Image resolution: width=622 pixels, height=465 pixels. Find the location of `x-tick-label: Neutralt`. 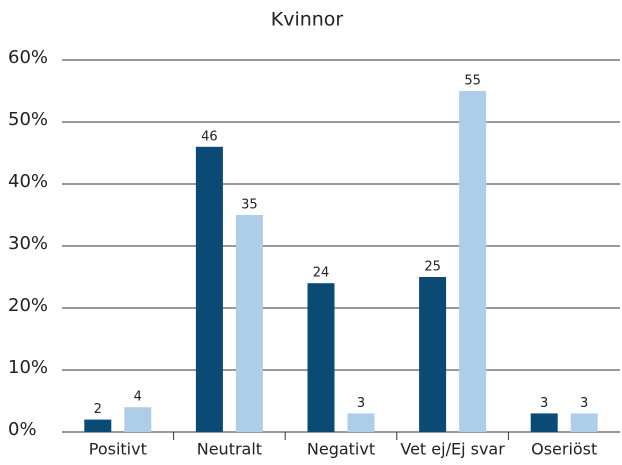

x-tick-label: Neutralt is located at coordinates (229, 449).